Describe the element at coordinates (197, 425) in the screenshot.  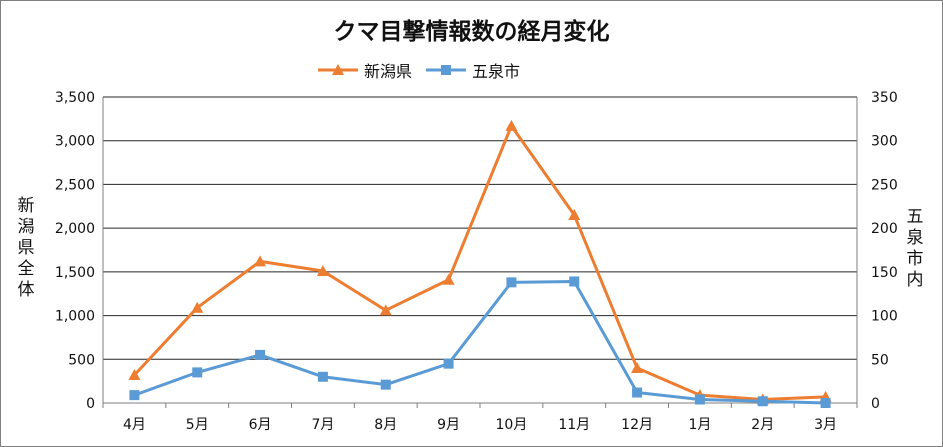
I see `x-tick-label: 5月` at that location.